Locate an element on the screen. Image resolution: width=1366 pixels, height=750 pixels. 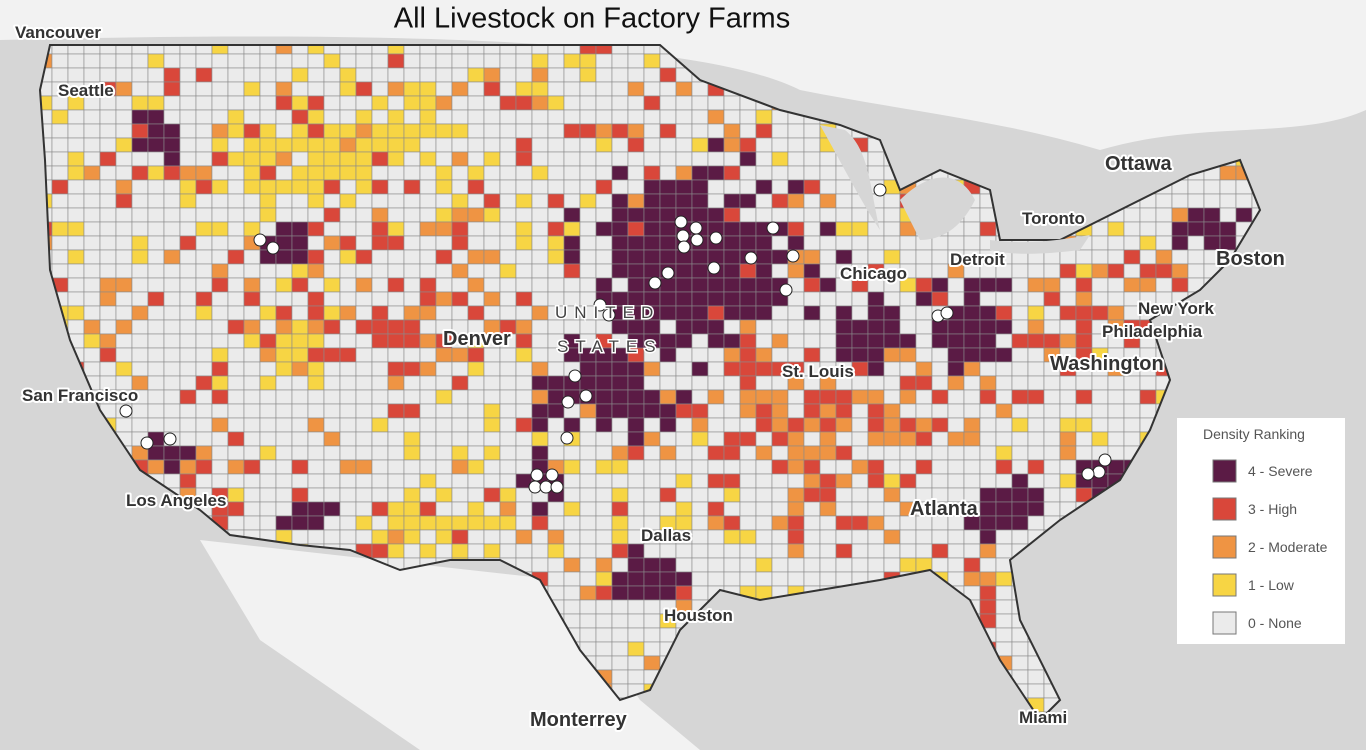
legend-label: 3 - High is located at coordinates (1272, 509).